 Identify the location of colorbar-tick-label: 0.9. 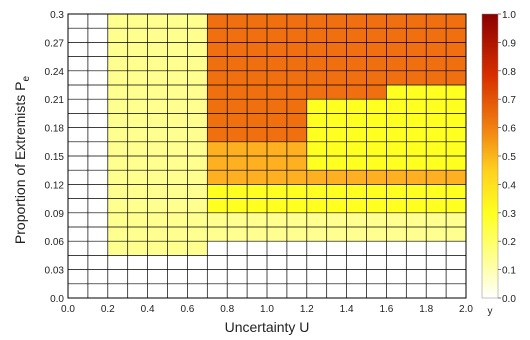
(509, 43).